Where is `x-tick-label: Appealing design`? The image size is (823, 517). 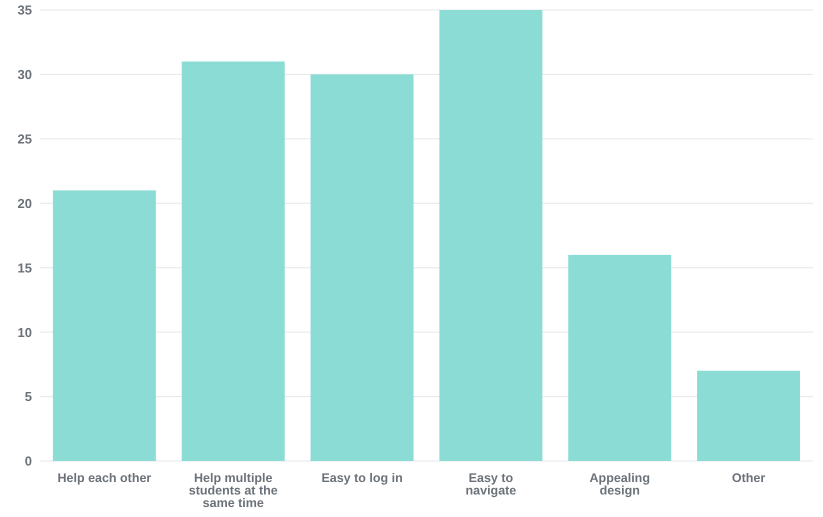
x-tick-label: Appealing design is located at coordinates (620, 484).